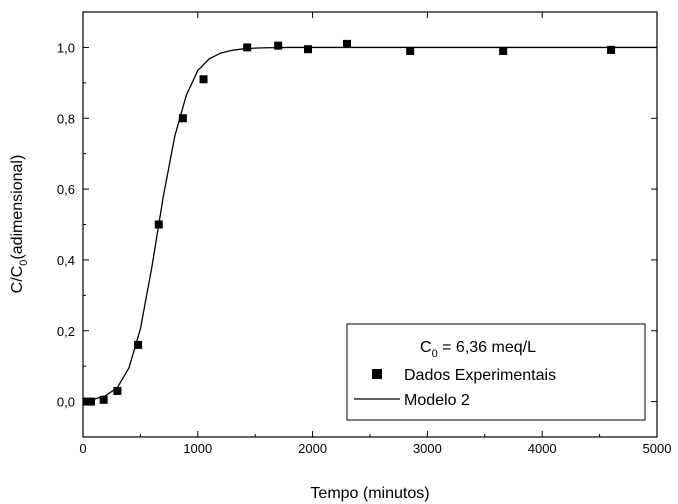 This screenshot has width=678, height=504. What do you see at coordinates (542, 448) in the screenshot?
I see `x-tick-label: 4000` at bounding box center [542, 448].